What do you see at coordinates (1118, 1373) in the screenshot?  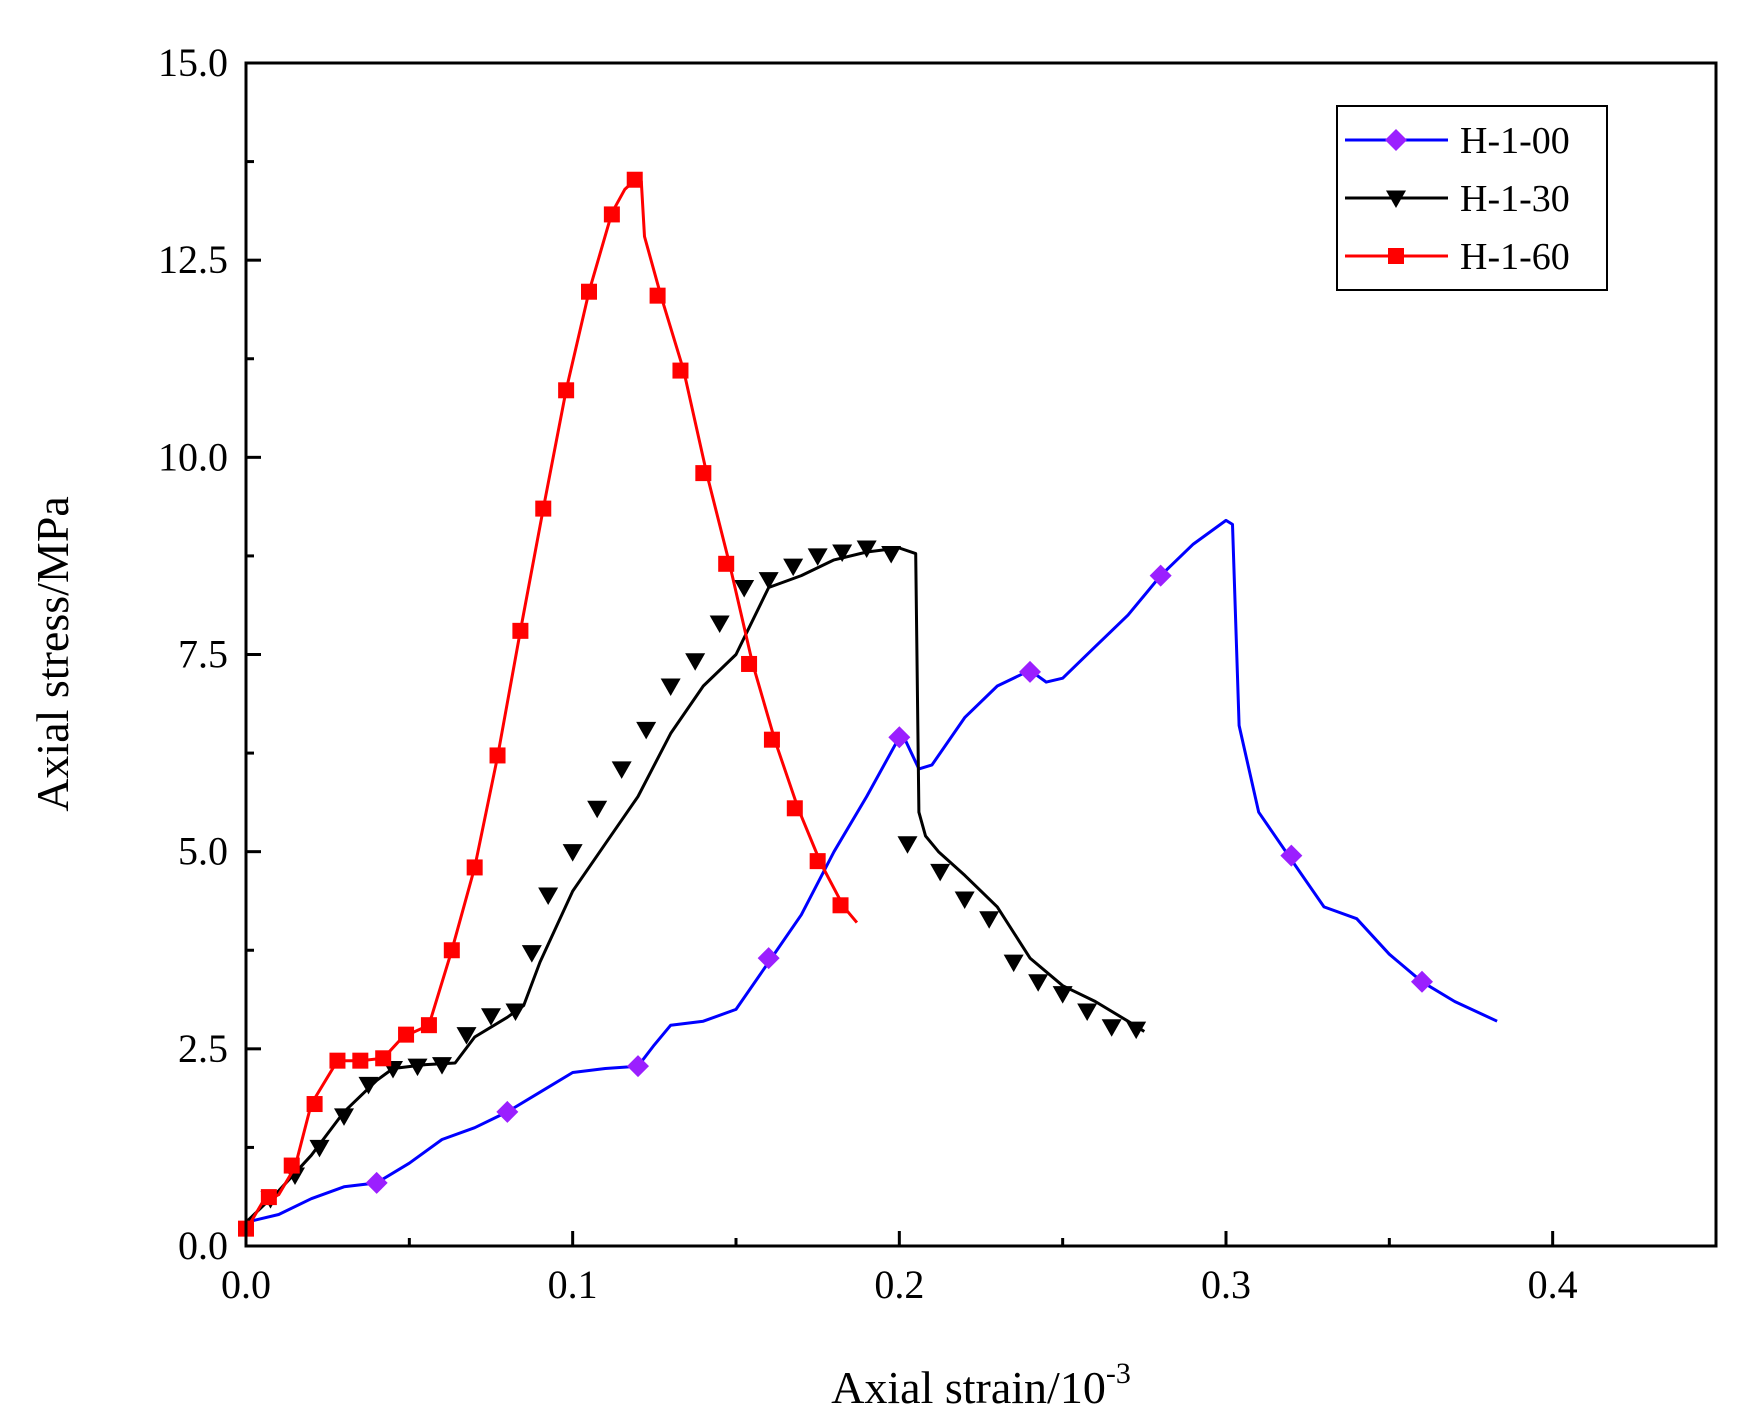 I see `x-axis-title-exponent: -3` at bounding box center [1118, 1373].